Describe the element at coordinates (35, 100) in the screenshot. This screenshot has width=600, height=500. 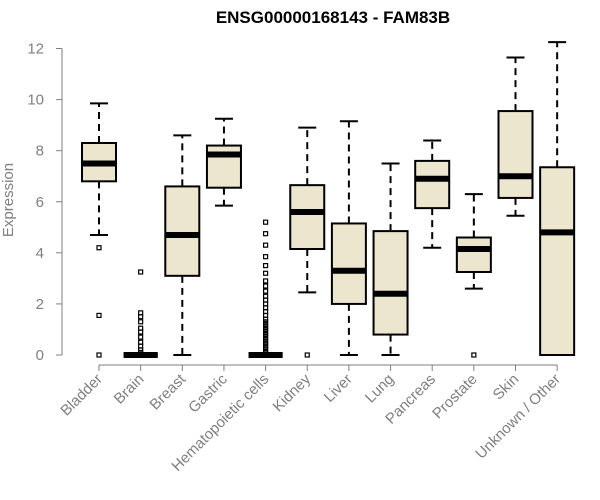
I see `y-tick-label: 10` at that location.